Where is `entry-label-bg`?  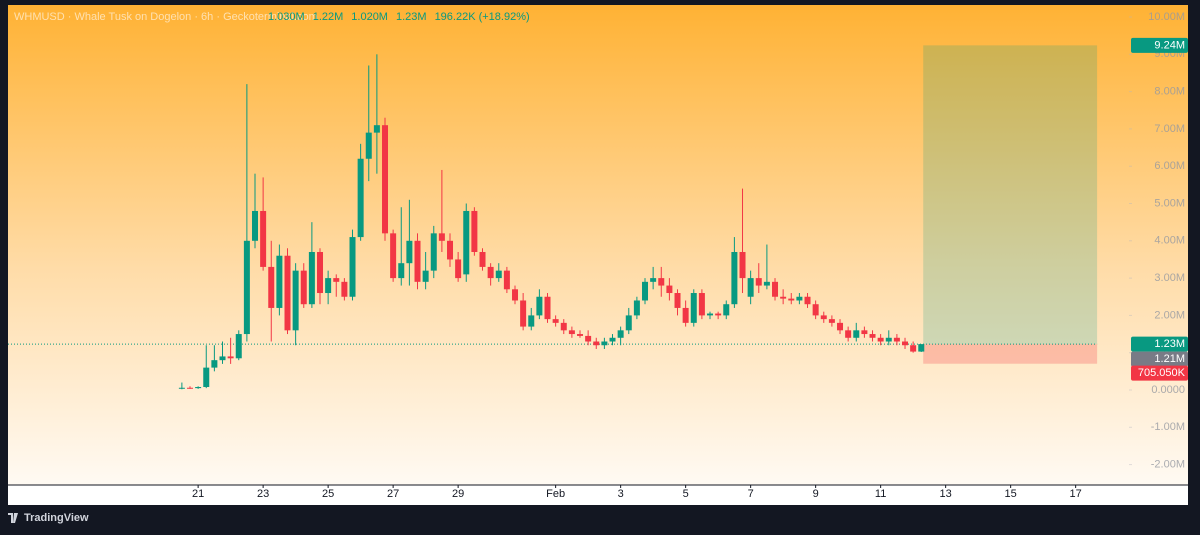
entry-label-bg is located at coordinates (1159, 344).